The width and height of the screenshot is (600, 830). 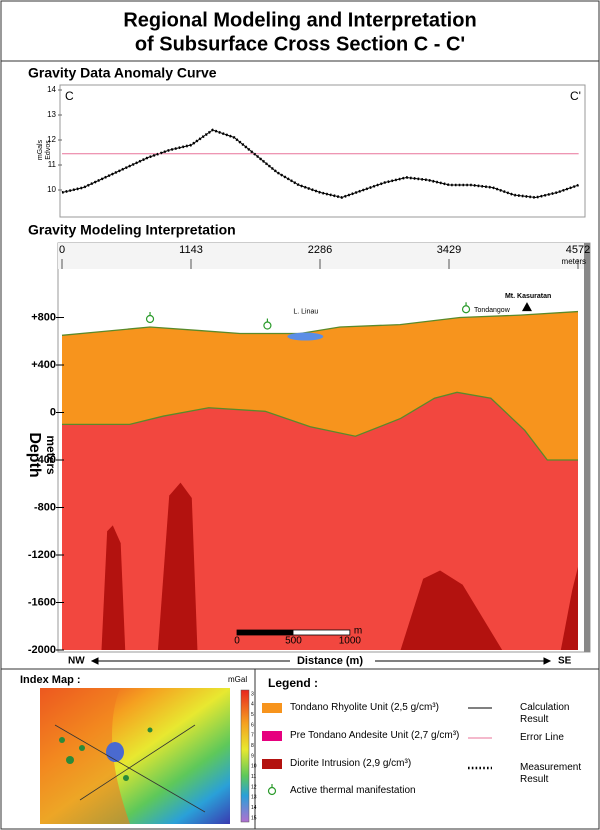 I want to click on x-tick-label: 4572, so click(x=578, y=250).